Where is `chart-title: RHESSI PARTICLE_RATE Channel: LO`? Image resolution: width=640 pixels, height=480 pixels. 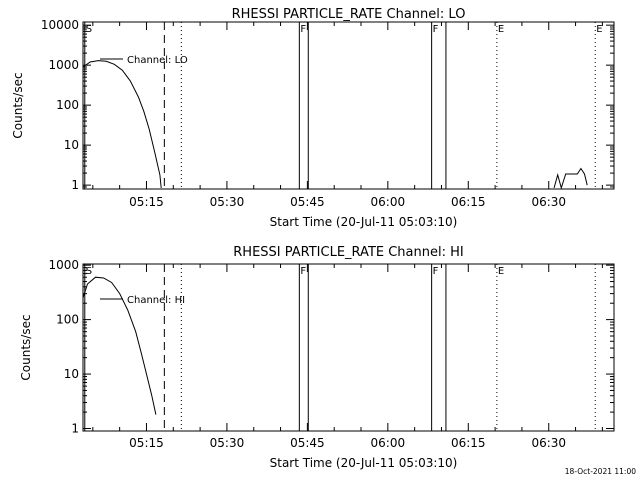
chart-title: RHESSI PARTICLE_RATE Channel: LO is located at coordinates (349, 14).